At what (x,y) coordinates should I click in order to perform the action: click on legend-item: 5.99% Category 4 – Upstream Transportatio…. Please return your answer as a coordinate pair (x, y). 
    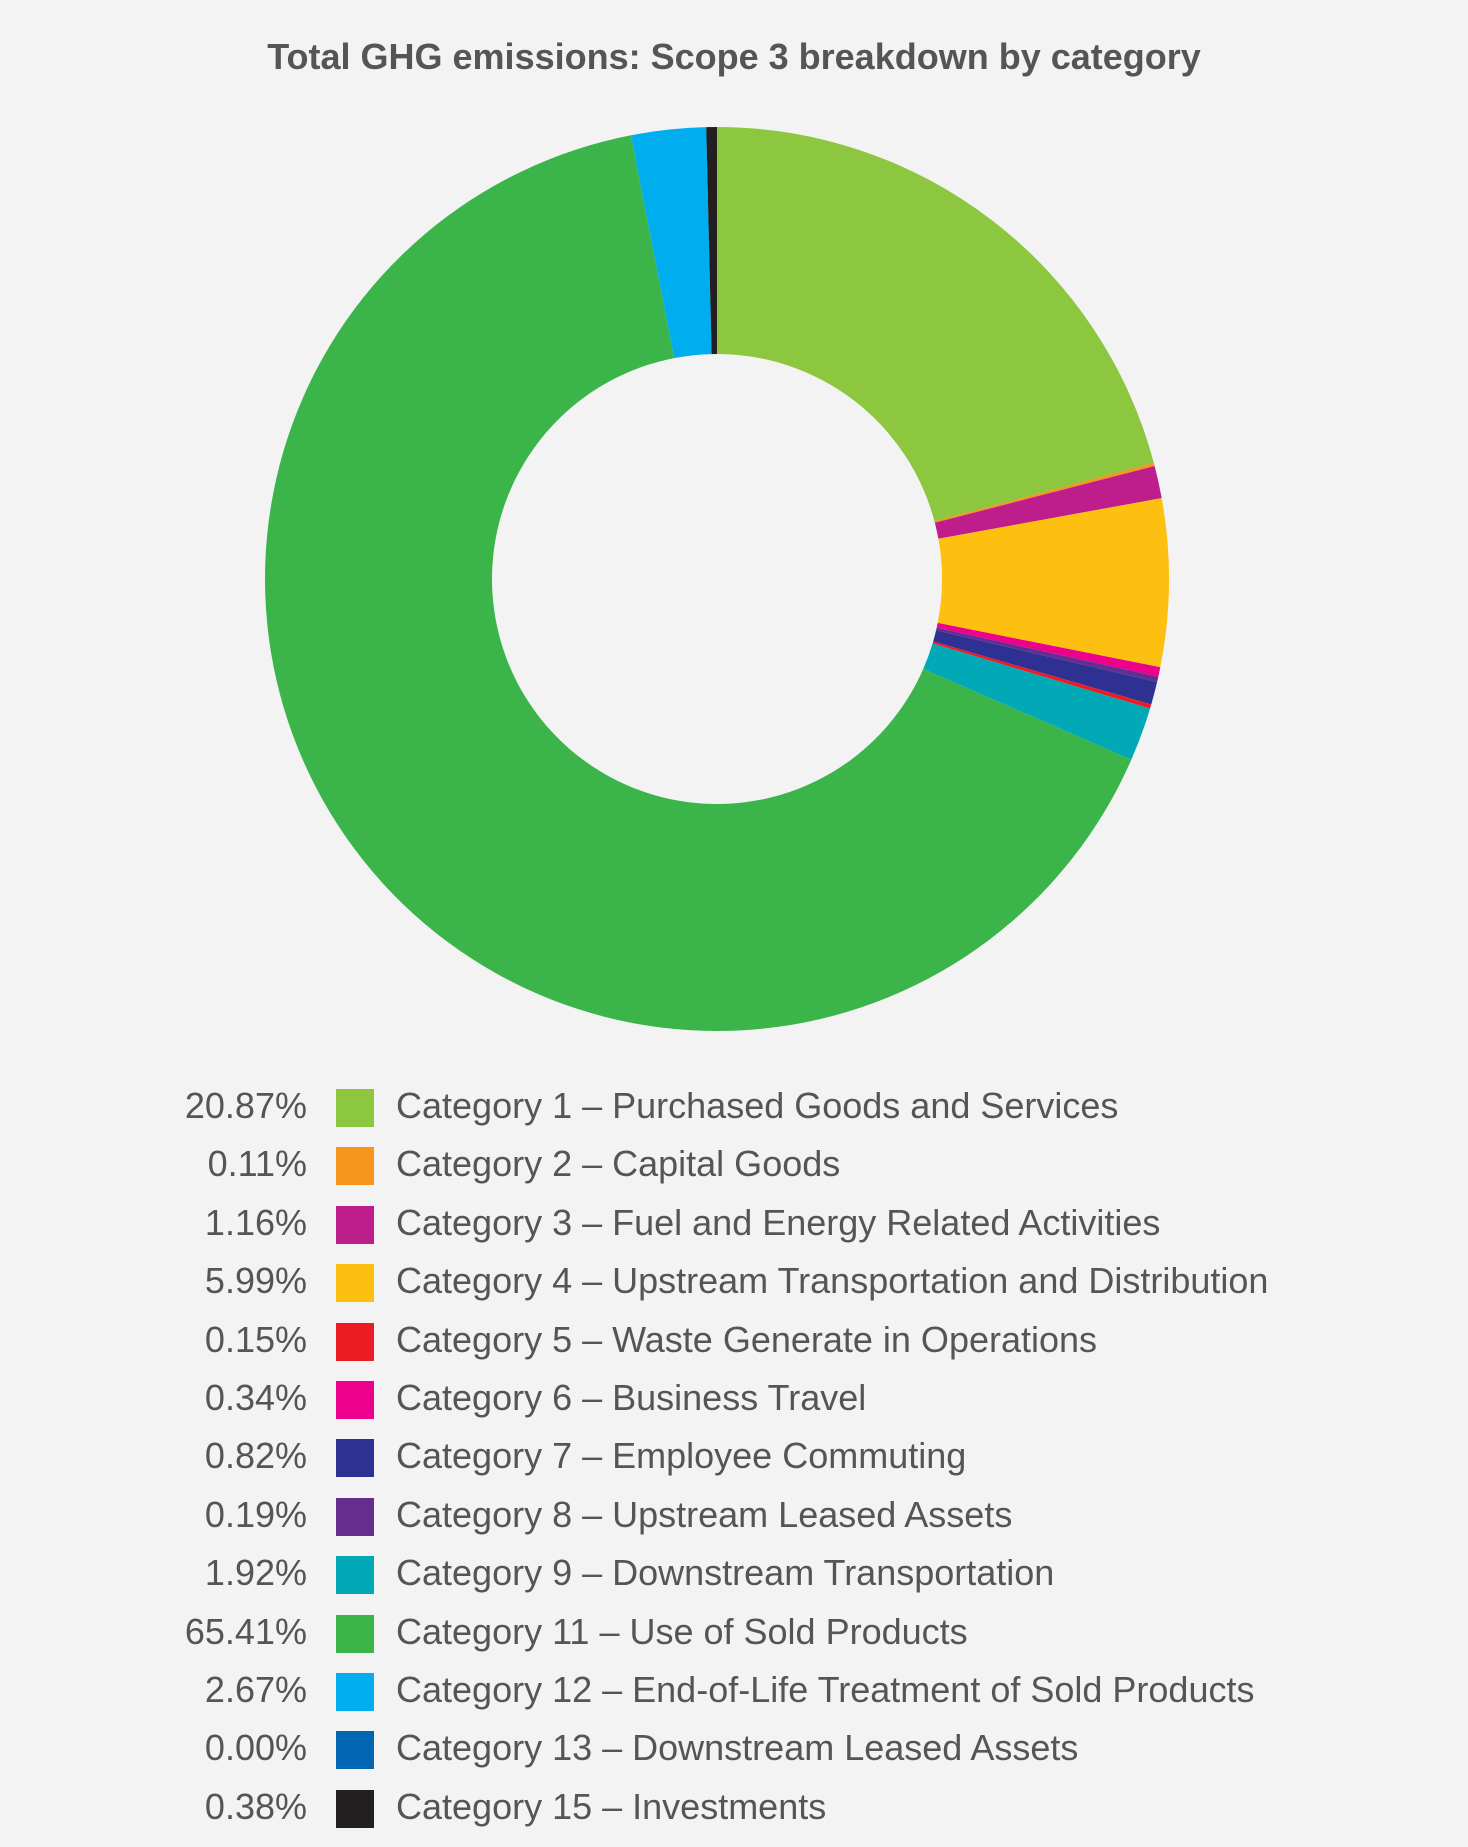
    Looking at the image, I should click on (734, 1281).